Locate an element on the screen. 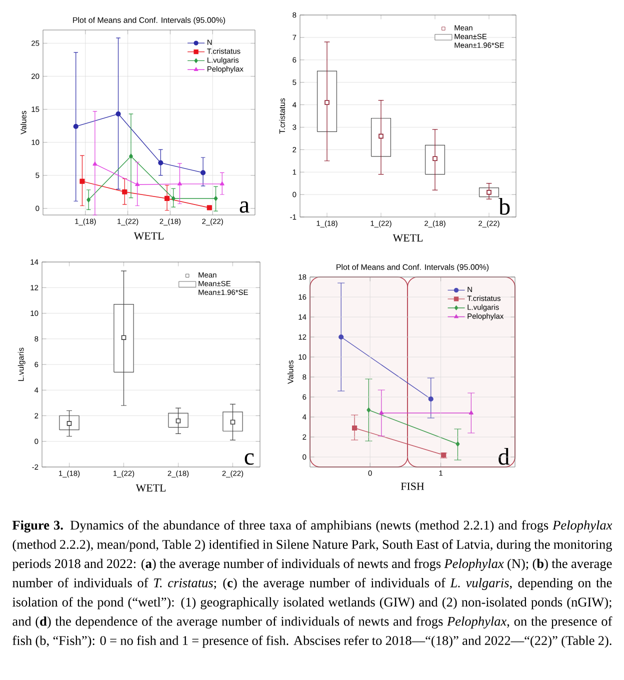 Image resolution: width=624 pixels, height=680 pixels. annotation: c is located at coordinates (249, 459).